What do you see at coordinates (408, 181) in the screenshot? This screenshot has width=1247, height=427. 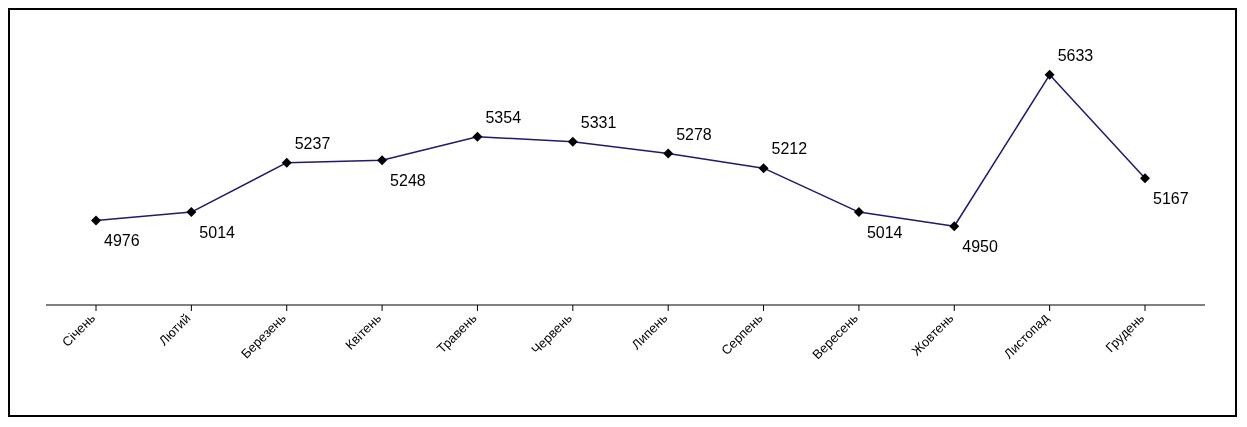 I see `data-label: 5248` at bounding box center [408, 181].